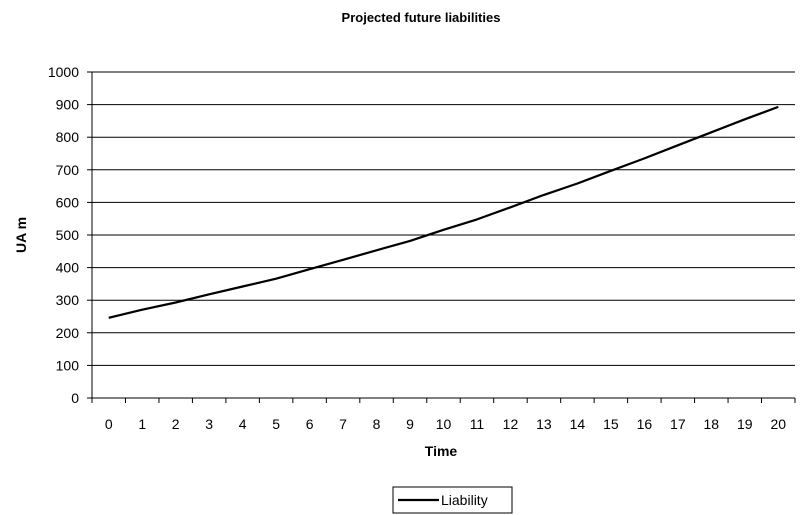 The height and width of the screenshot is (515, 802). Describe the element at coordinates (63, 72) in the screenshot. I see `y-tick-label: 1000` at that location.